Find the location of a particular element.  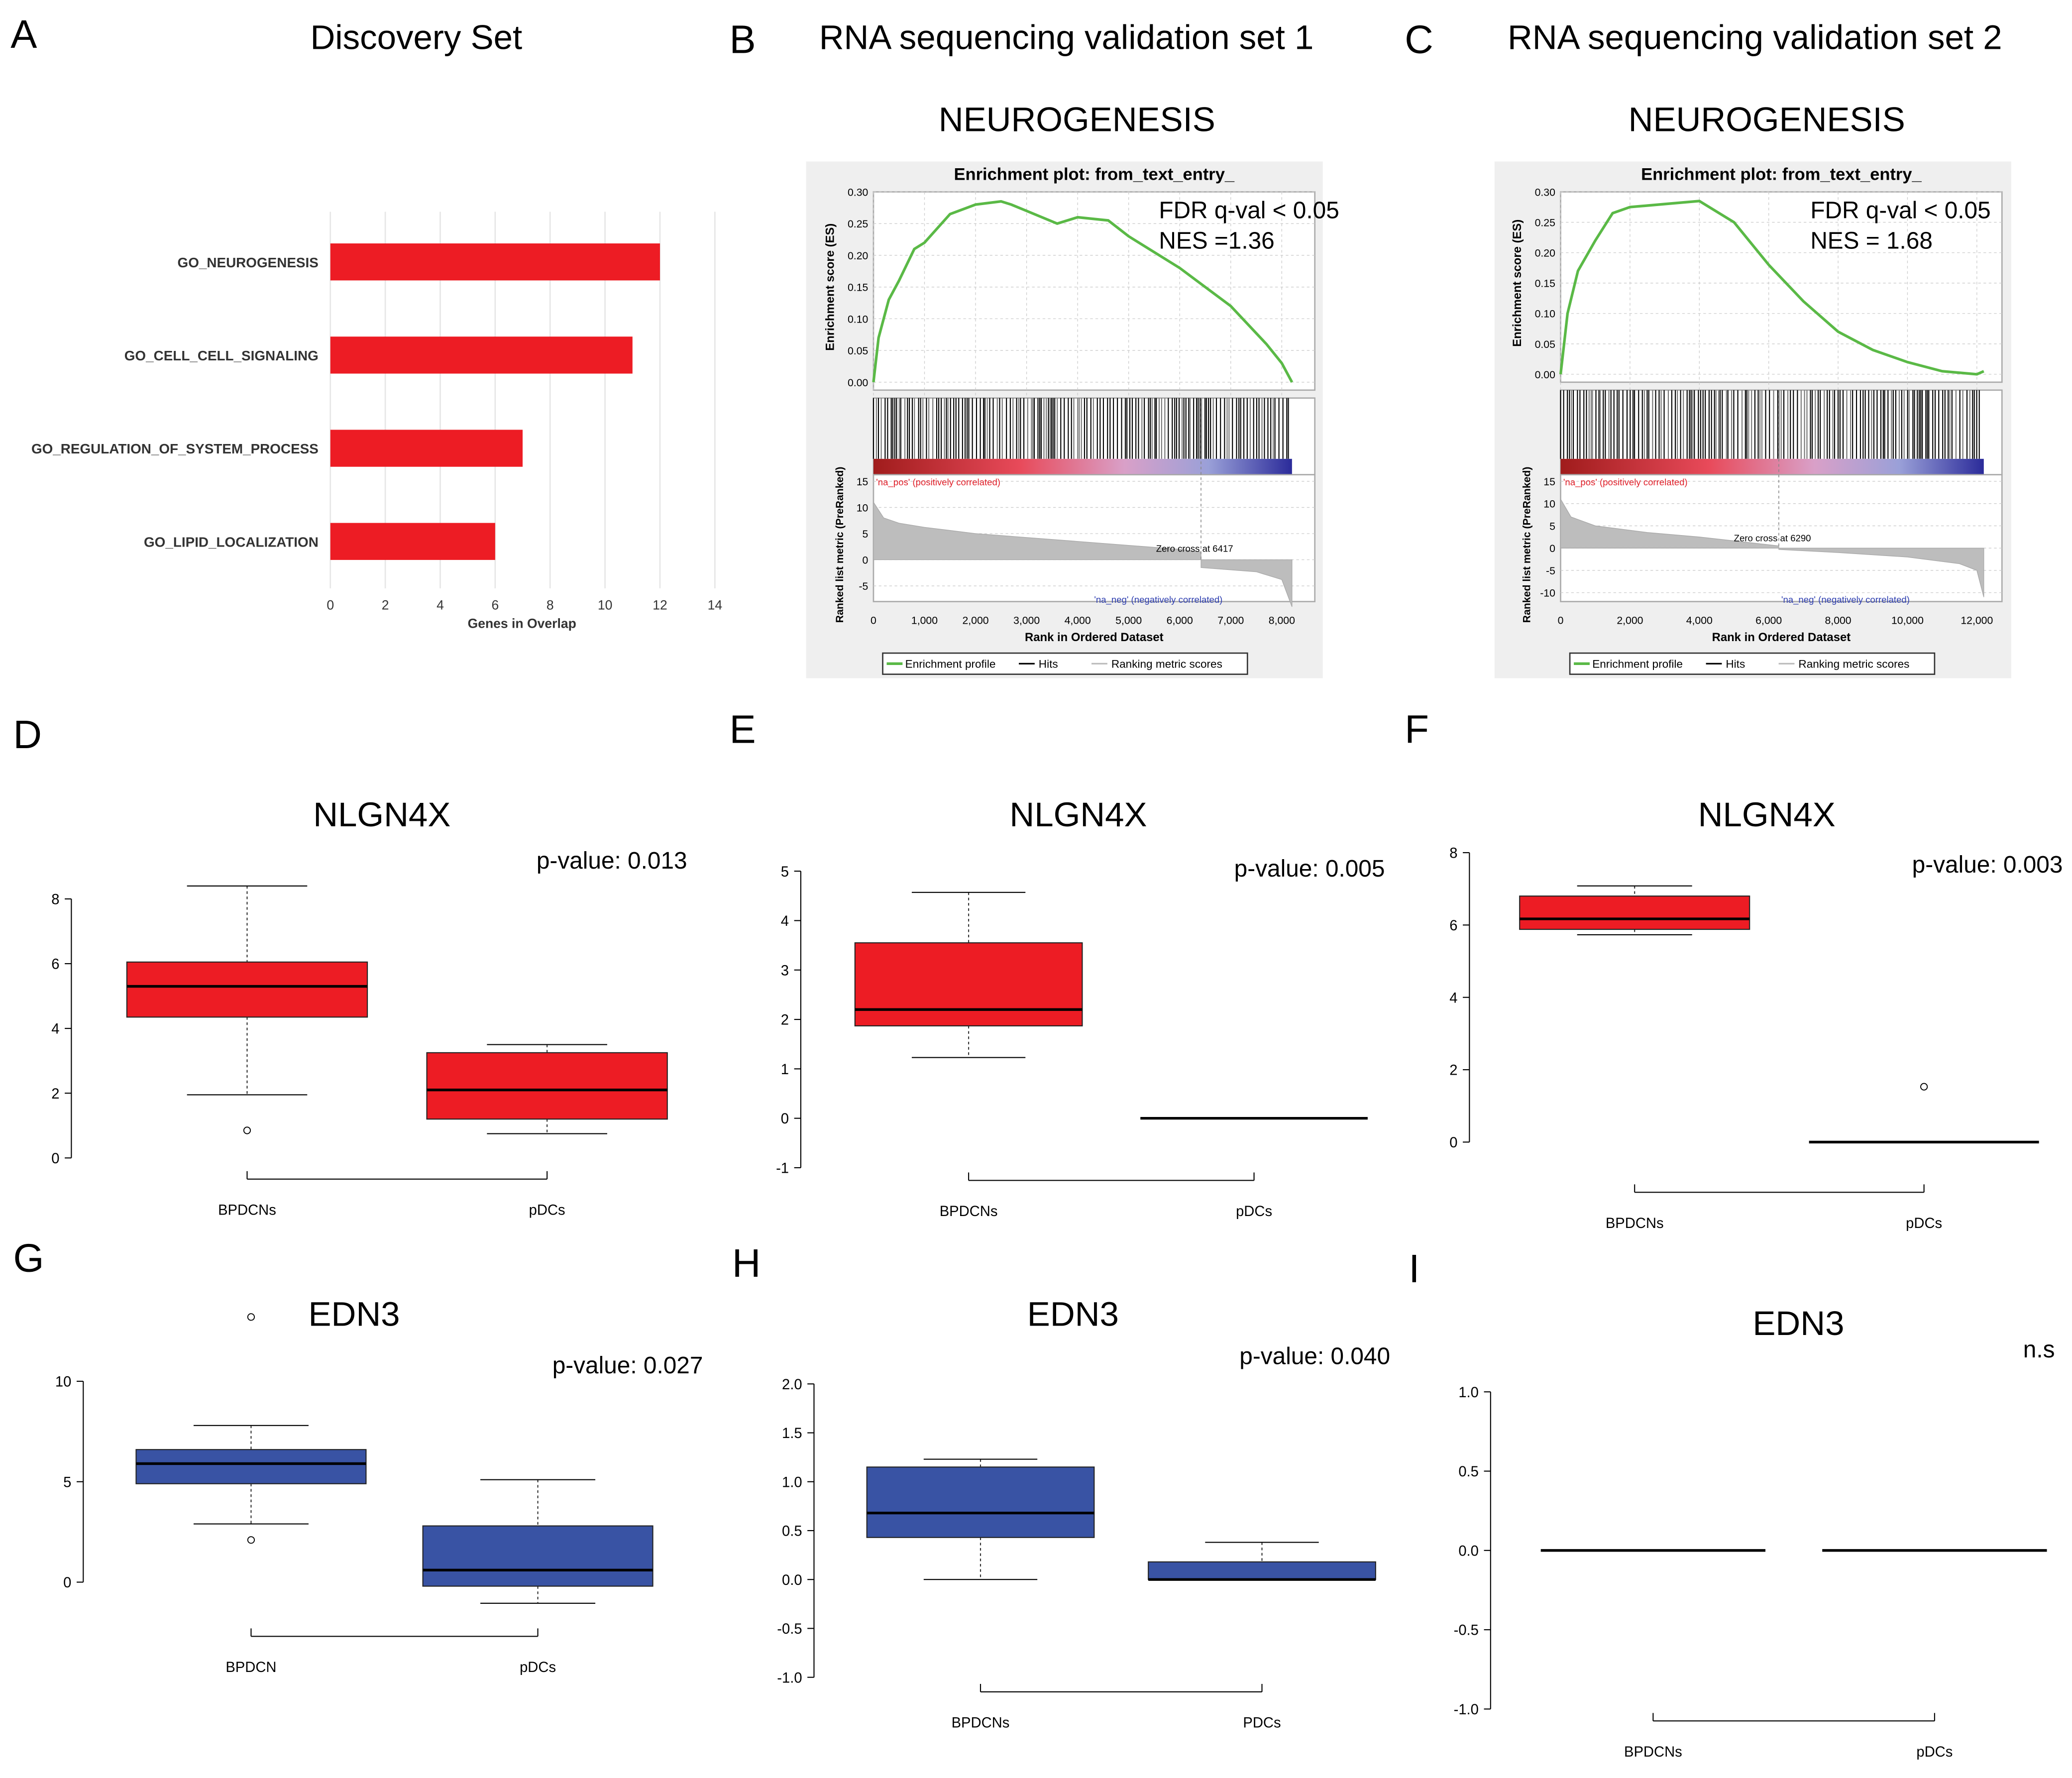

panel-label-h: H is located at coordinates (746, 1263).